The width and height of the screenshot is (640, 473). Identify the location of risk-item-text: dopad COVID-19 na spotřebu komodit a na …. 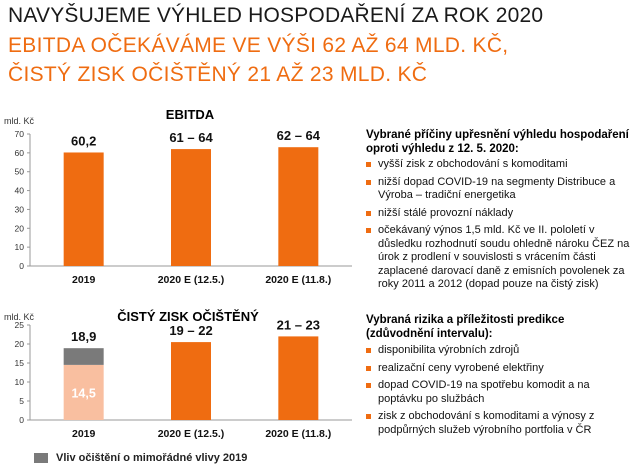
(484, 392).